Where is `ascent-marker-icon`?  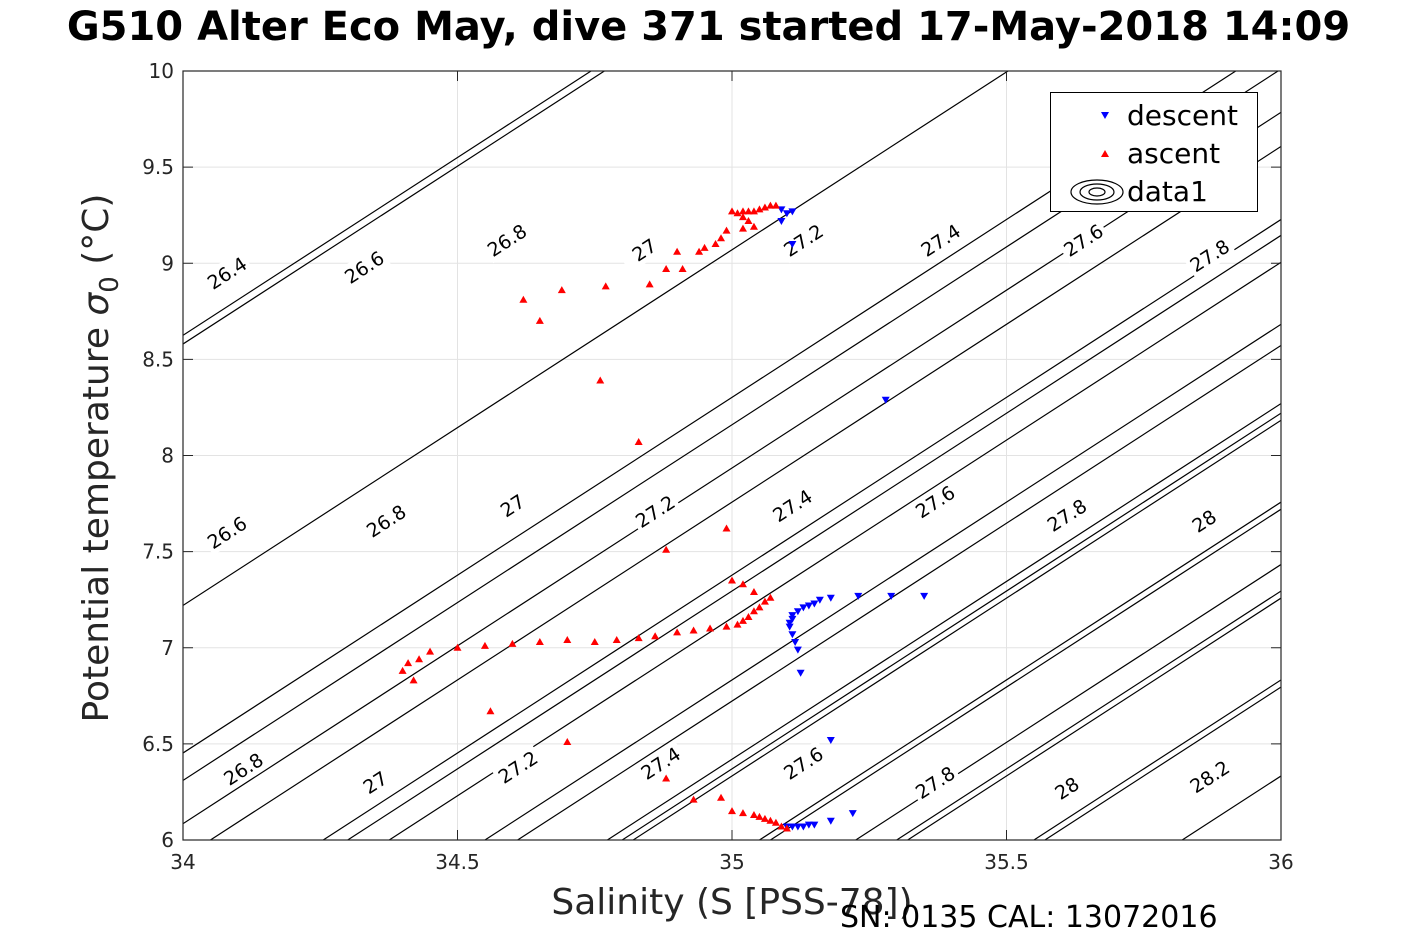
ascent-marker-icon is located at coordinates (1105, 153).